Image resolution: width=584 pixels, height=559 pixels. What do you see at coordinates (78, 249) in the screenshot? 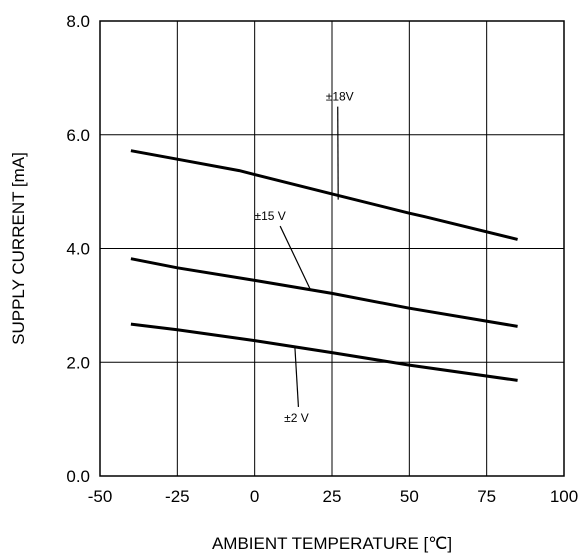
I see `y-tick-label: 4.0` at bounding box center [78, 249].